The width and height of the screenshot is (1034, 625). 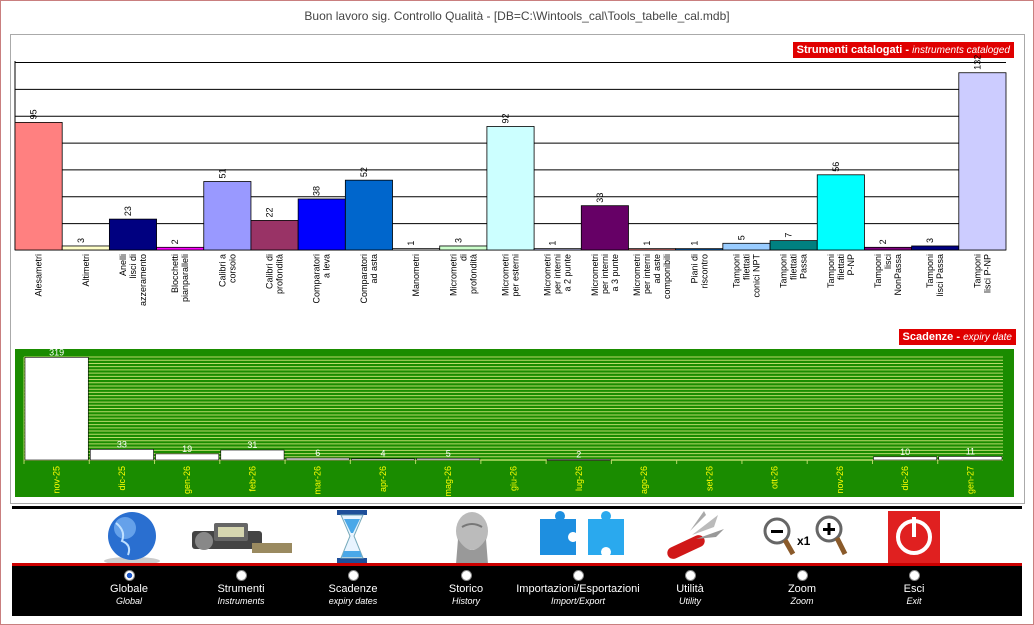 What do you see at coordinates (122, 478) in the screenshot?
I see `category-label: dic-25` at bounding box center [122, 478].